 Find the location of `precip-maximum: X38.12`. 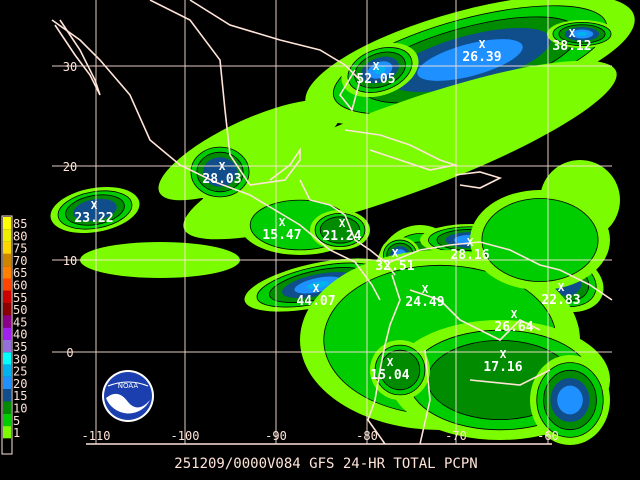

precip-maximum: X38.12 is located at coordinates (571, 40).